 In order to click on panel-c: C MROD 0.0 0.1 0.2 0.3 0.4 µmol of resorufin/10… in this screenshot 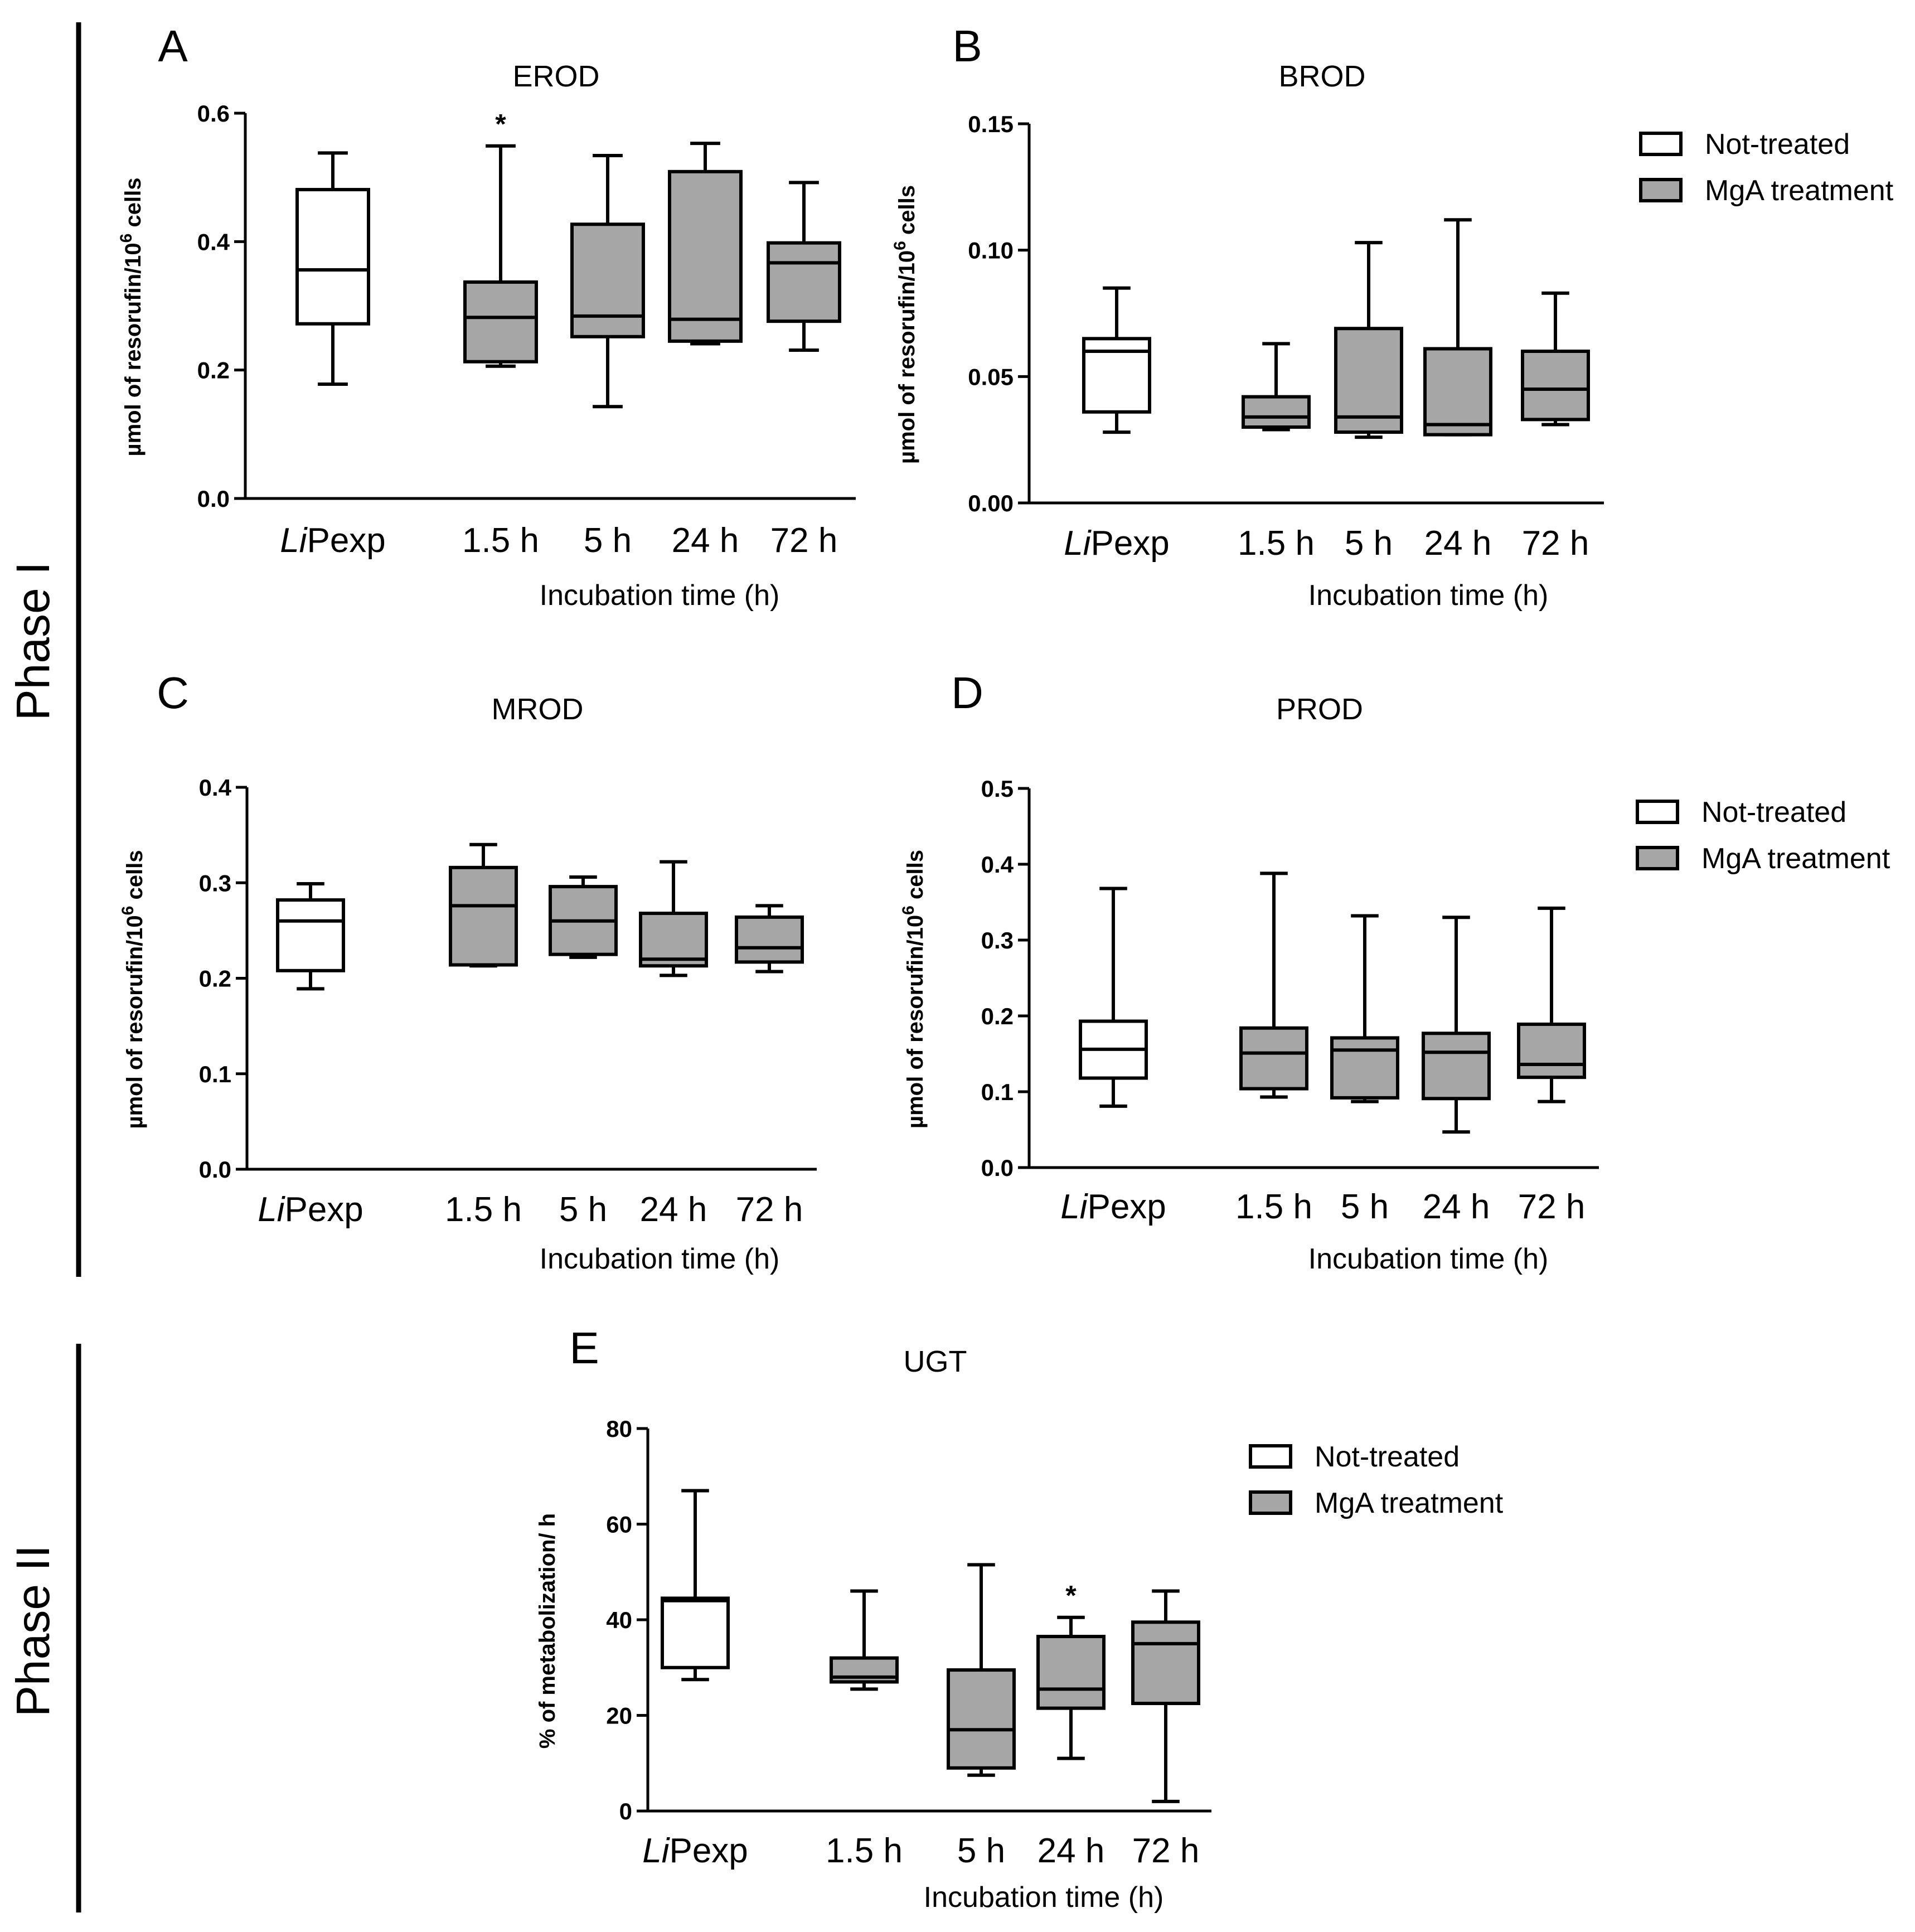, I will do `click(468, 971)`.